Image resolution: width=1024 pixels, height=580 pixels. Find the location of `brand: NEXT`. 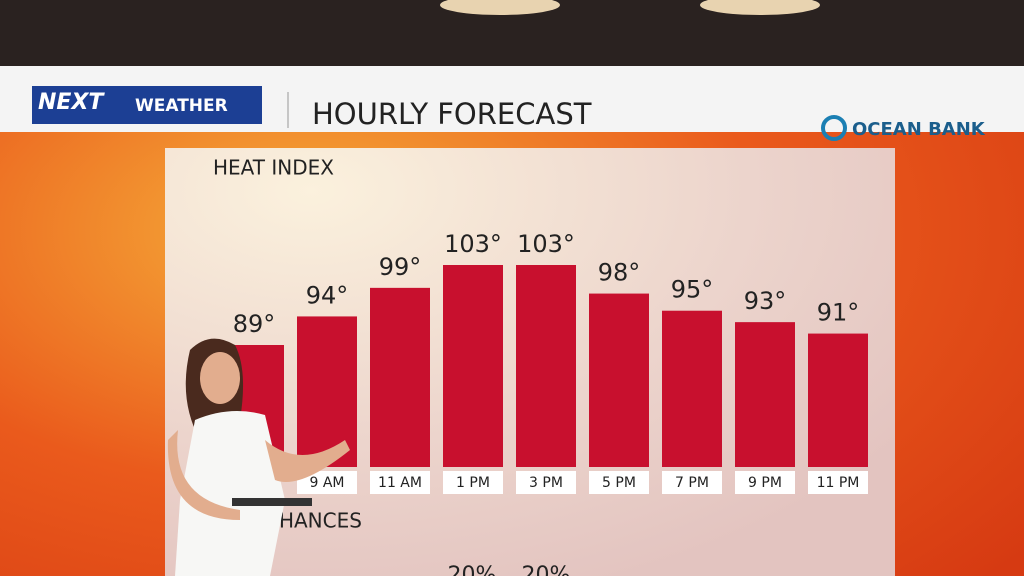

brand: NEXT is located at coordinates (71, 102).